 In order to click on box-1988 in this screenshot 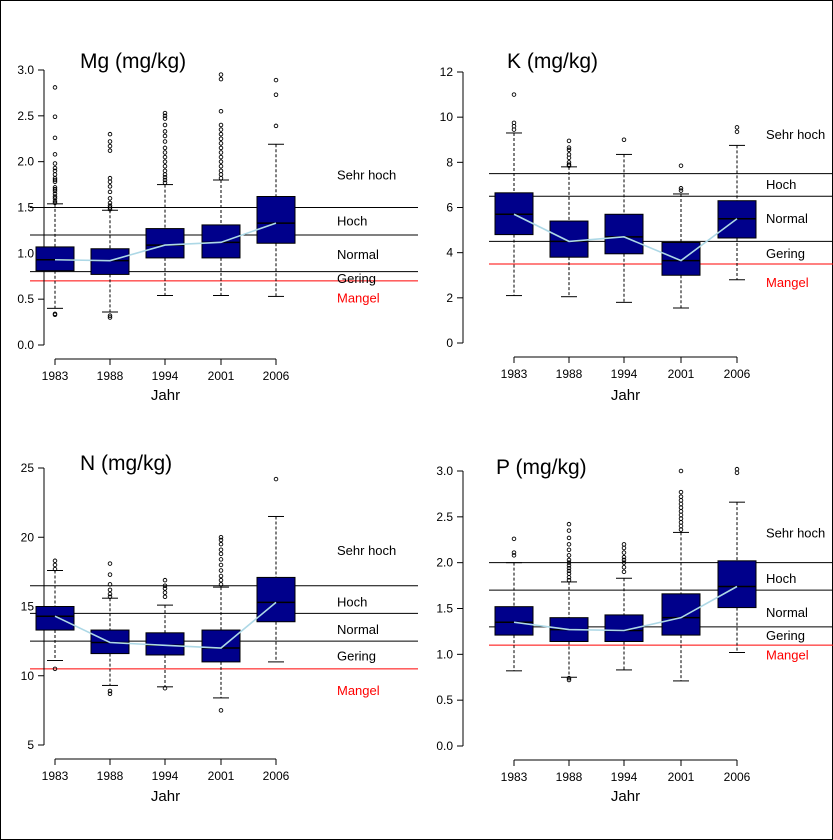, I will do `click(110, 225)`.